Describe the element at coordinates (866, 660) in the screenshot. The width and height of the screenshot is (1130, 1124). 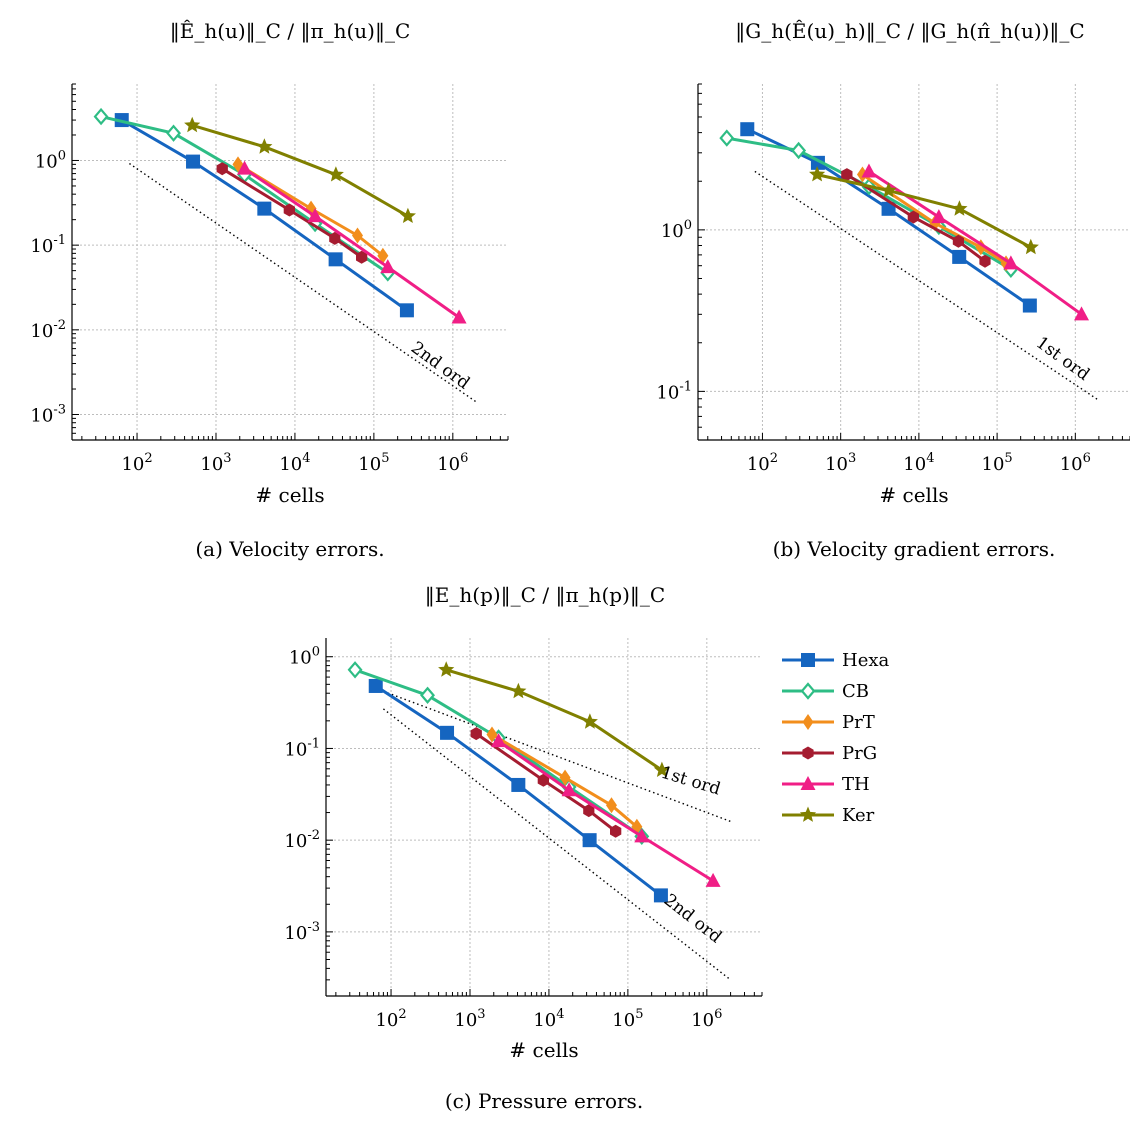
I see `legend-label: Hexa` at that location.